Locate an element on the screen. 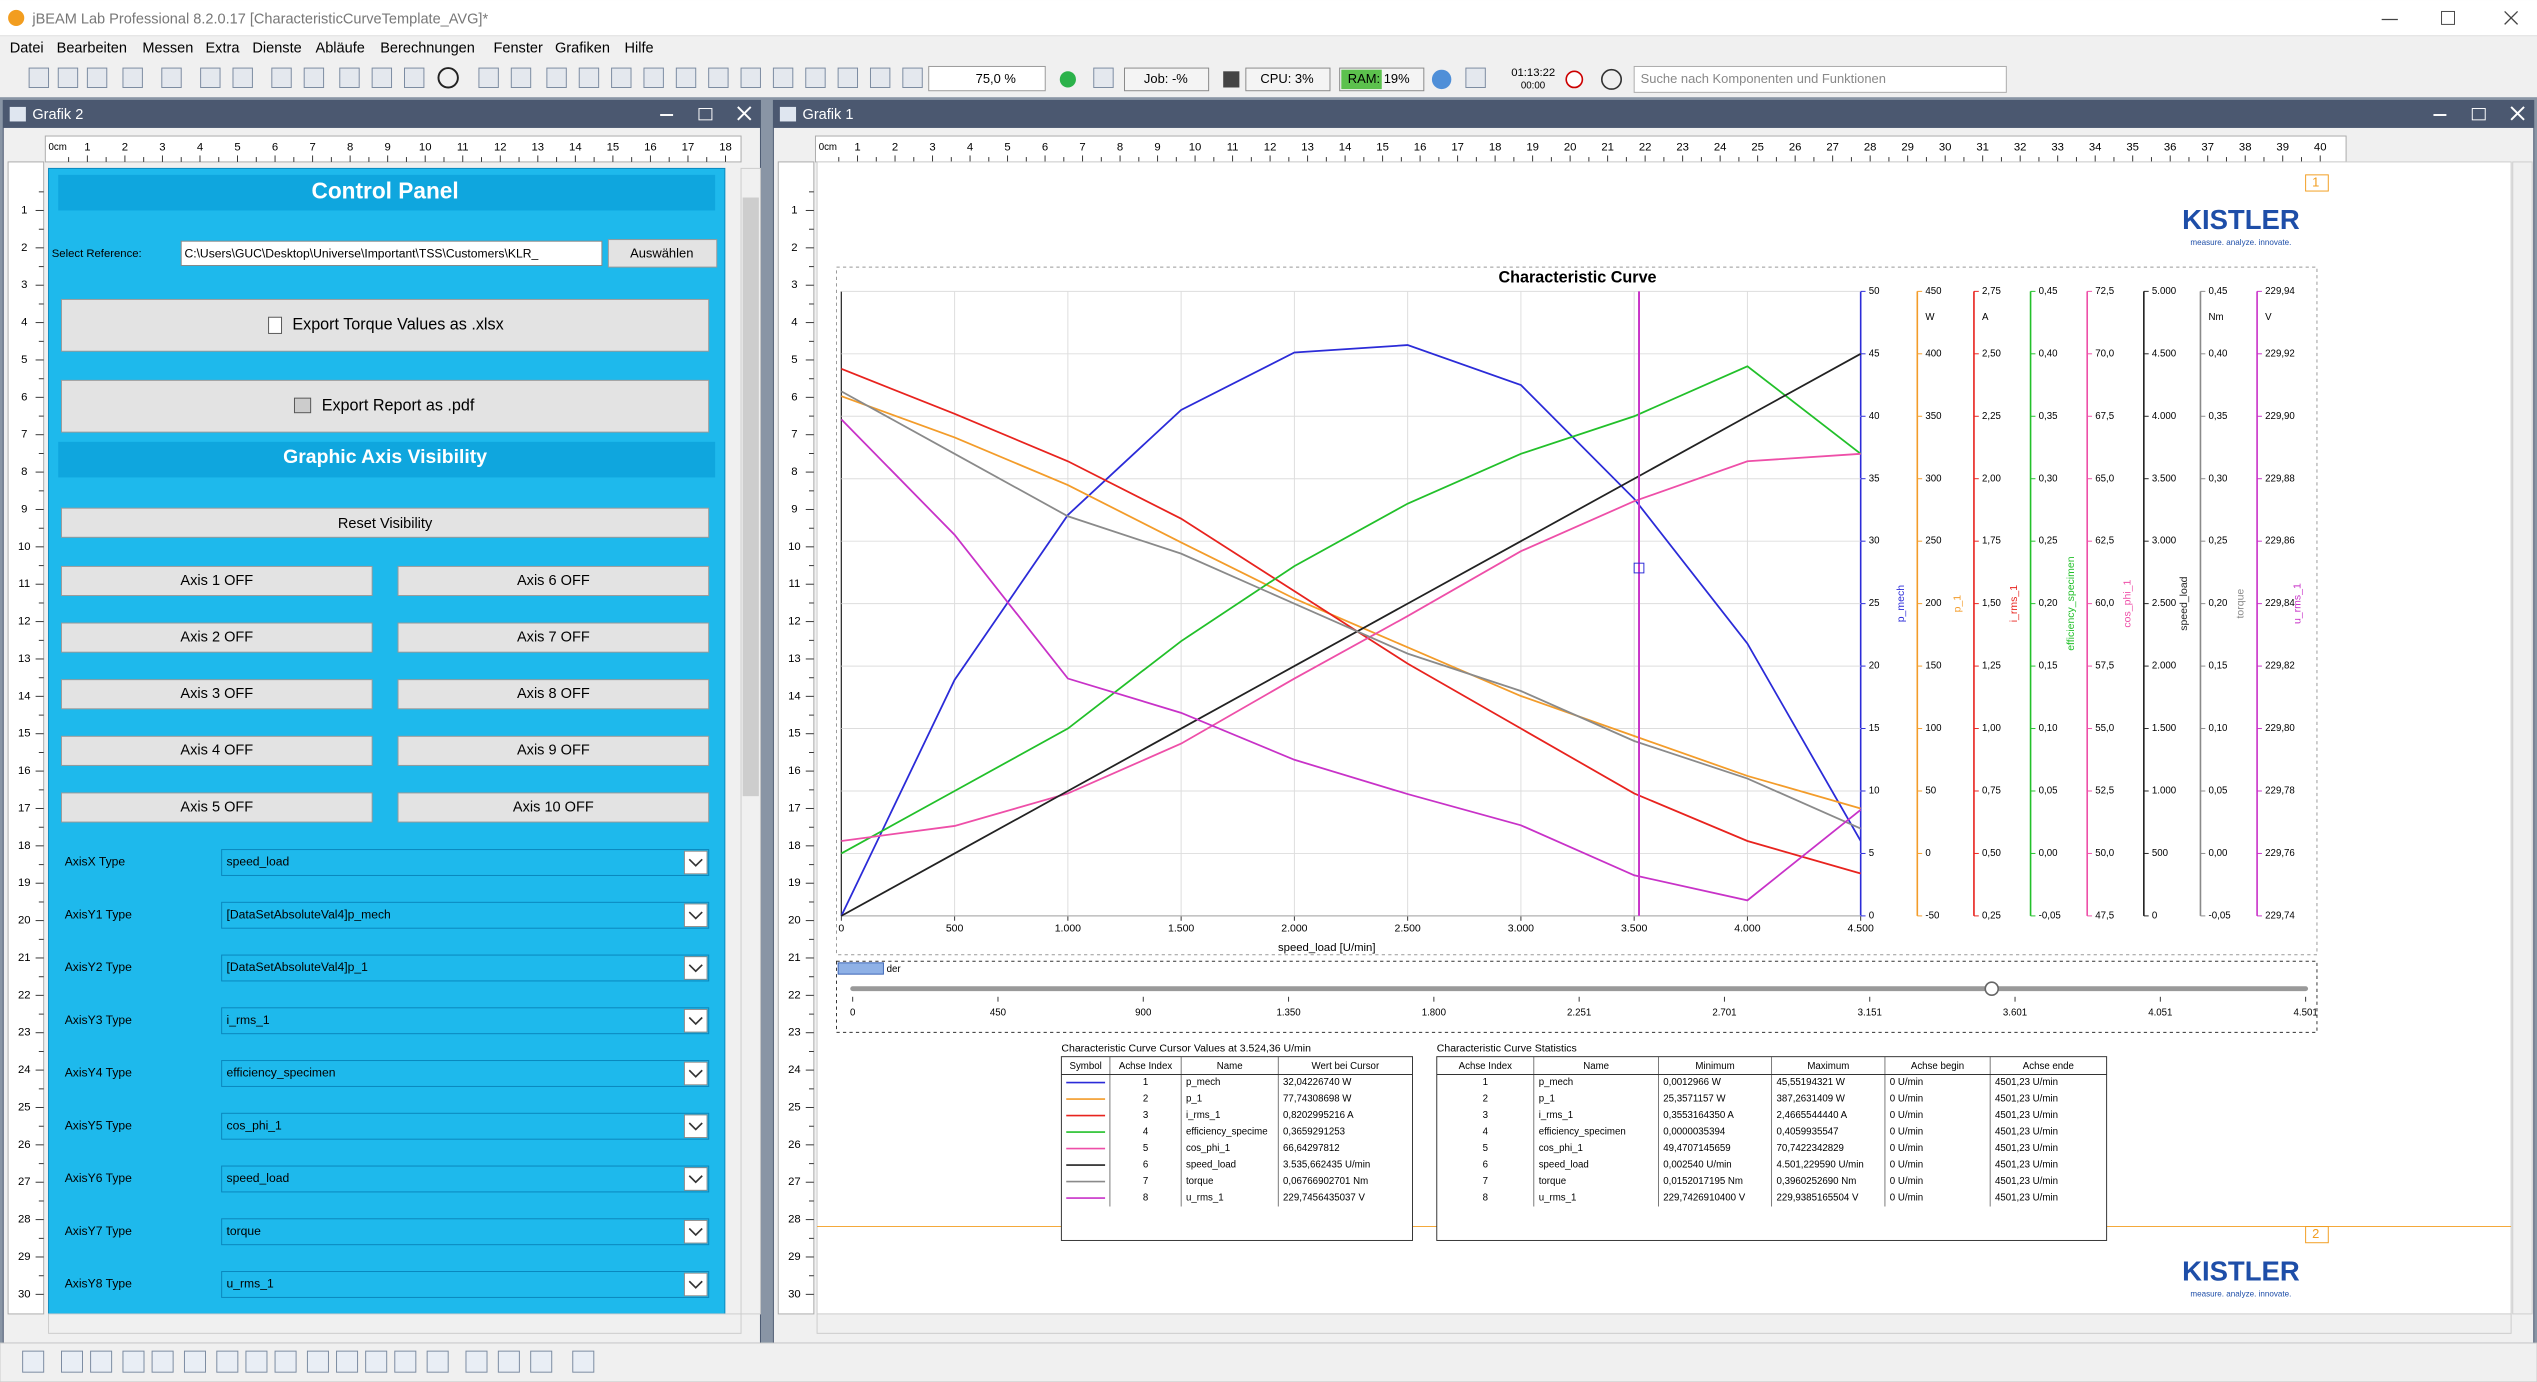 The image size is (2537, 1382). power-icon is located at coordinates (1611, 79).